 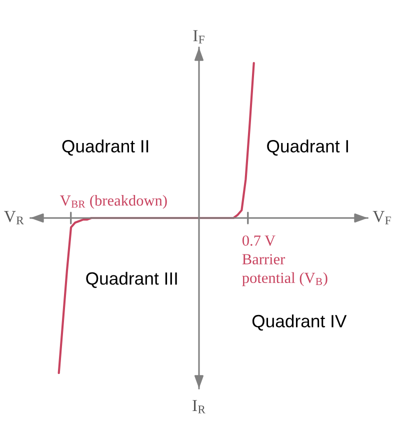 I want to click on annotation: Quadrant I, so click(x=307, y=148).